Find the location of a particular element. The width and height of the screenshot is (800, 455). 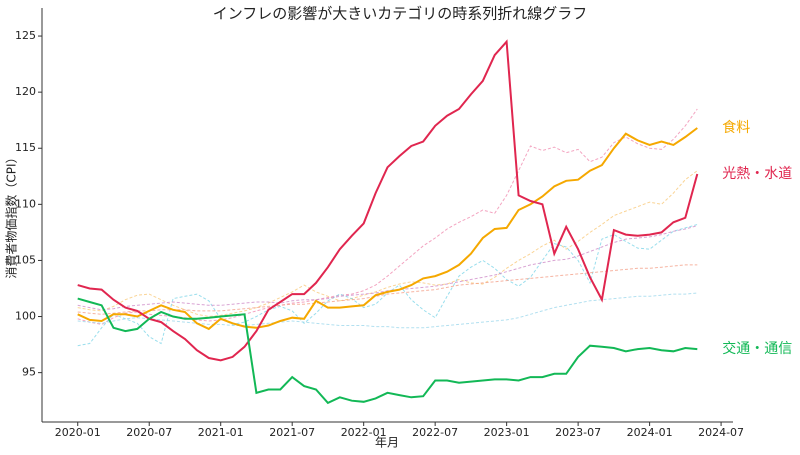

x-tick-label: 2023-01 is located at coordinates (507, 432).